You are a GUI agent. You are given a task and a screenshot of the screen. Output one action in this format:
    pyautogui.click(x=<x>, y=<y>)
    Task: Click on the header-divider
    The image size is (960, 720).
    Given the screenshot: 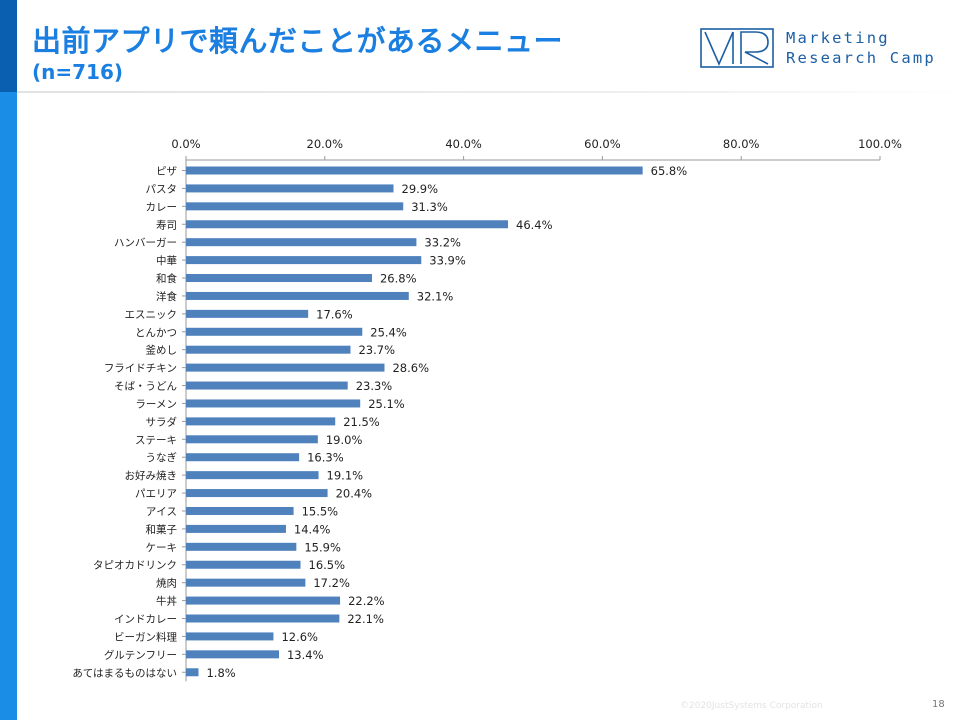 What is the action you would take?
    pyautogui.click(x=488, y=92)
    